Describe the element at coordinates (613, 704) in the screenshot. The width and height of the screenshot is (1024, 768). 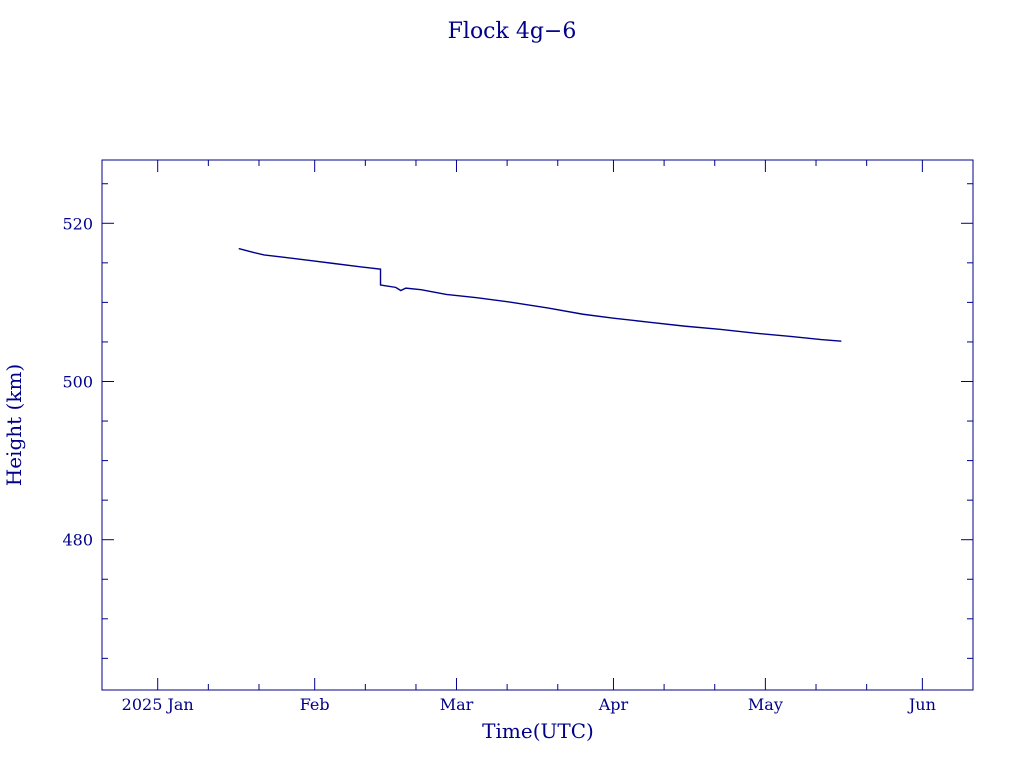
I see `x-tick-label: Apr` at that location.